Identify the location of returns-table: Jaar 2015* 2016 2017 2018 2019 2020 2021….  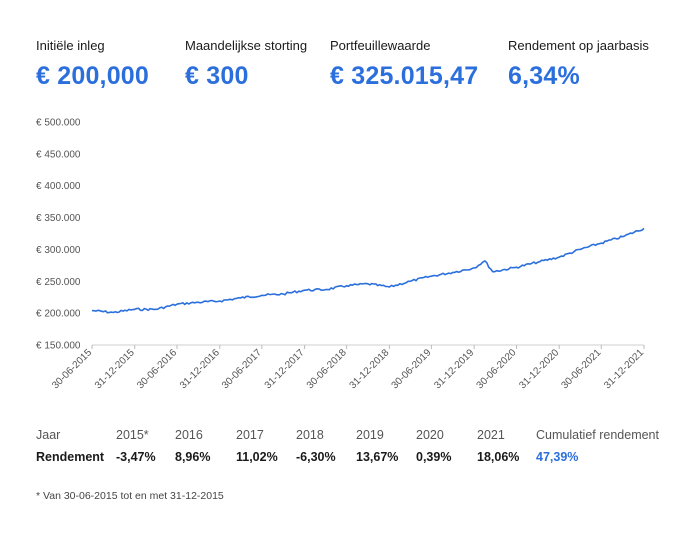
(347, 446).